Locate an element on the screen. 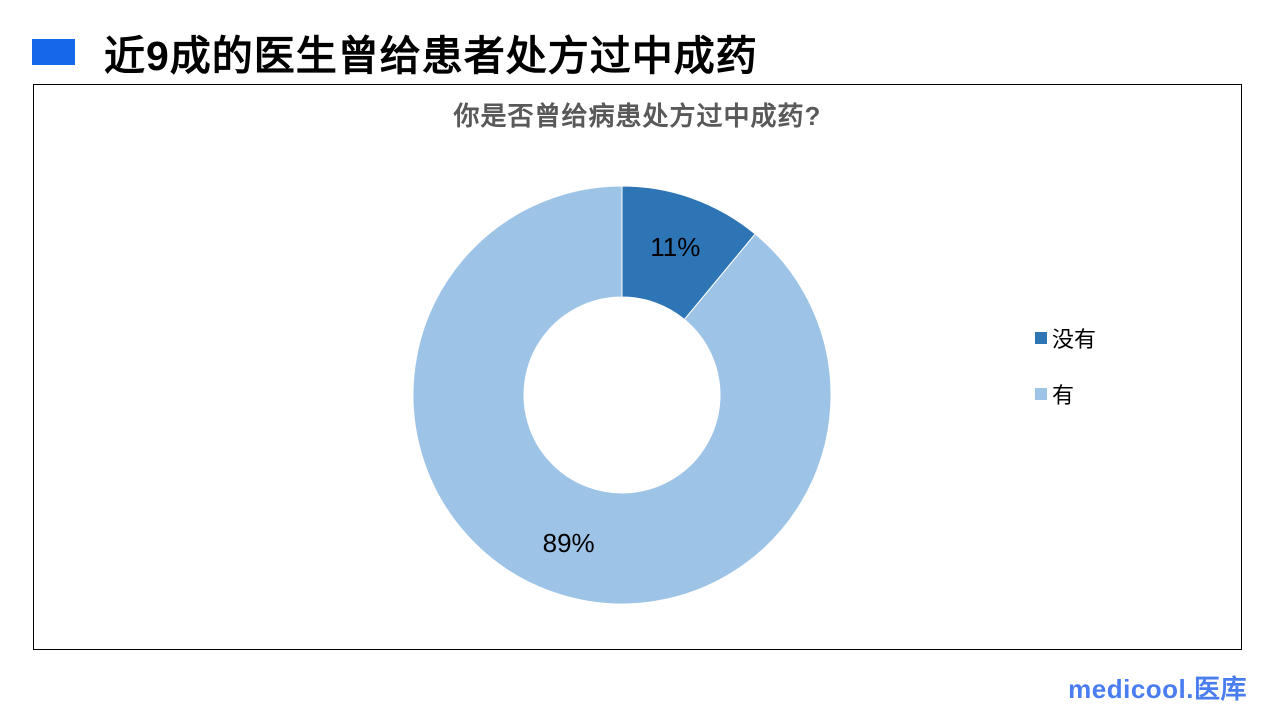  title-accent-marker is located at coordinates (53, 52).